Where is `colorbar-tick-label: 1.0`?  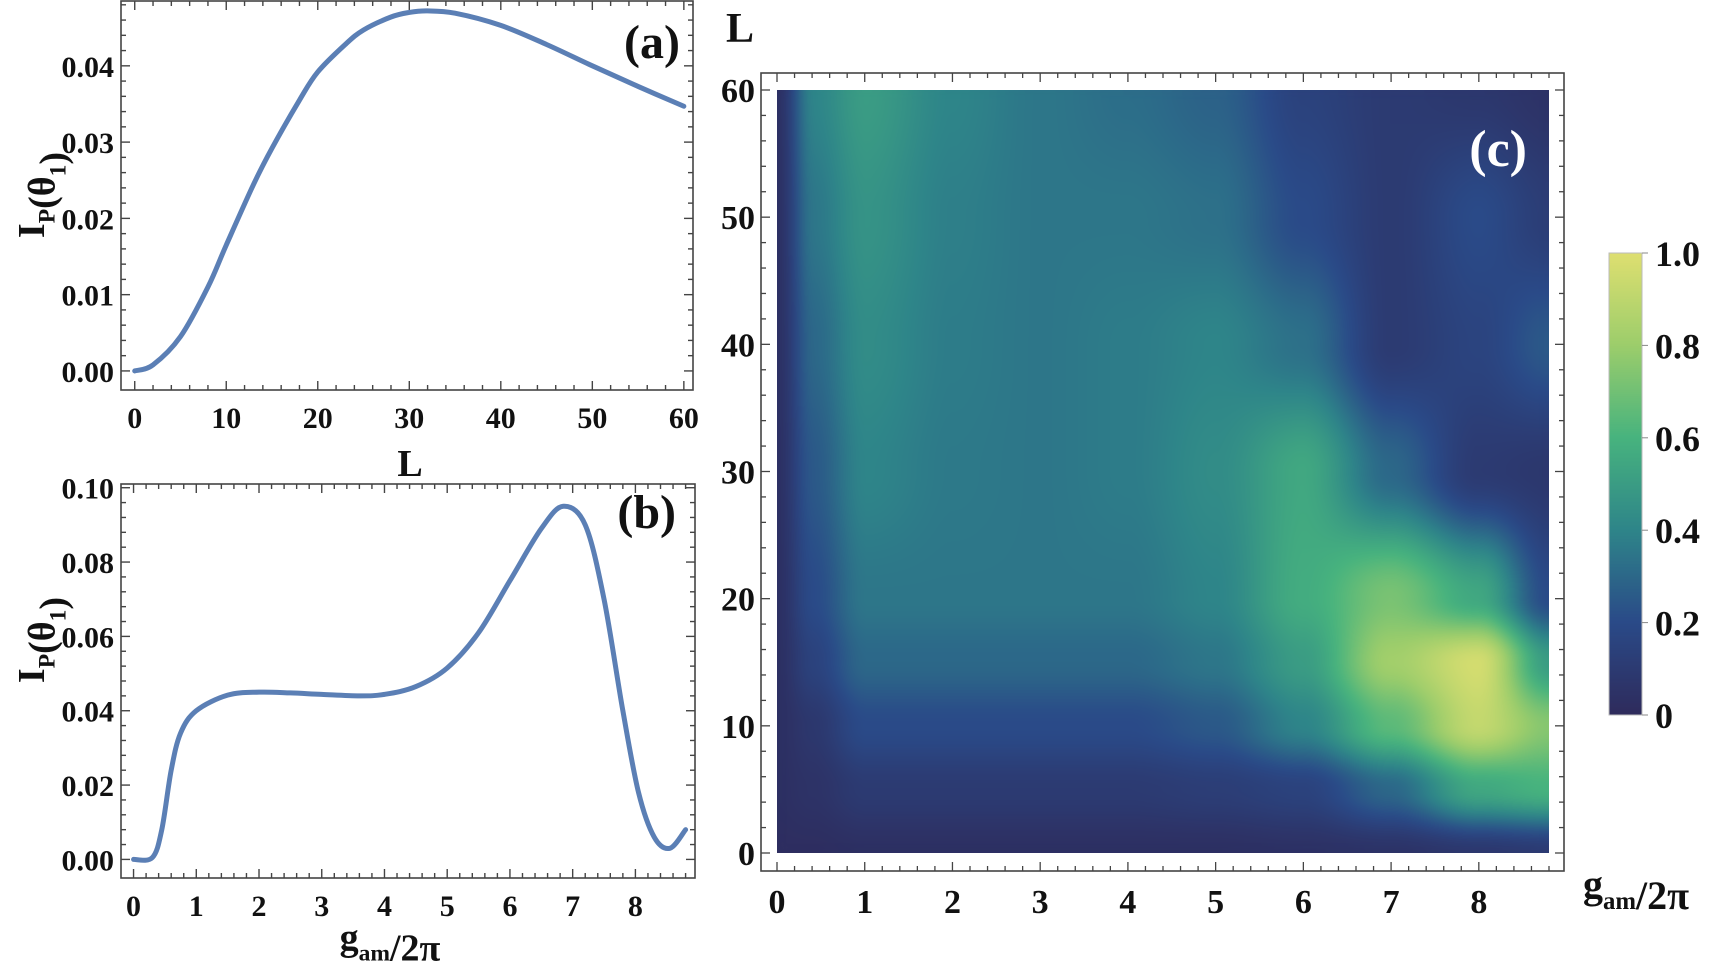
colorbar-tick-label: 1.0 is located at coordinates (1677, 254).